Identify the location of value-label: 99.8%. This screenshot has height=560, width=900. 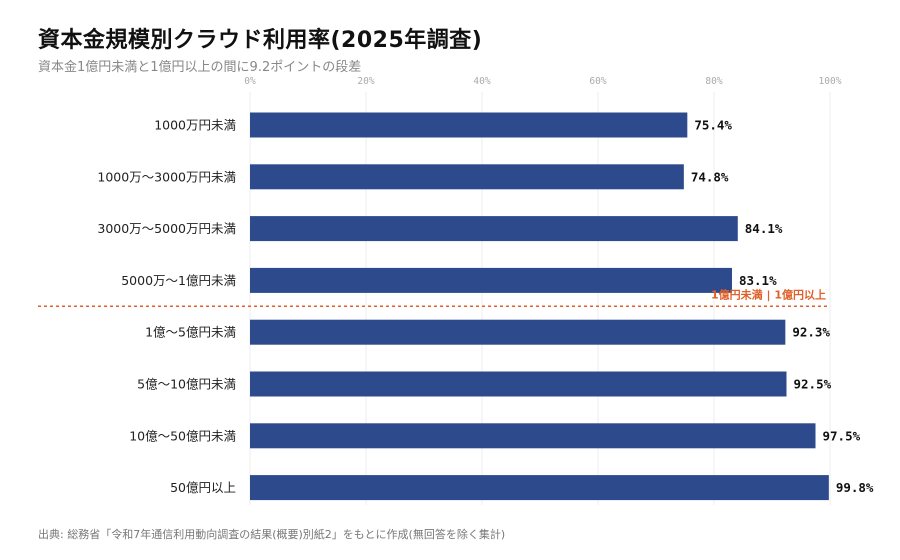
(855, 487).